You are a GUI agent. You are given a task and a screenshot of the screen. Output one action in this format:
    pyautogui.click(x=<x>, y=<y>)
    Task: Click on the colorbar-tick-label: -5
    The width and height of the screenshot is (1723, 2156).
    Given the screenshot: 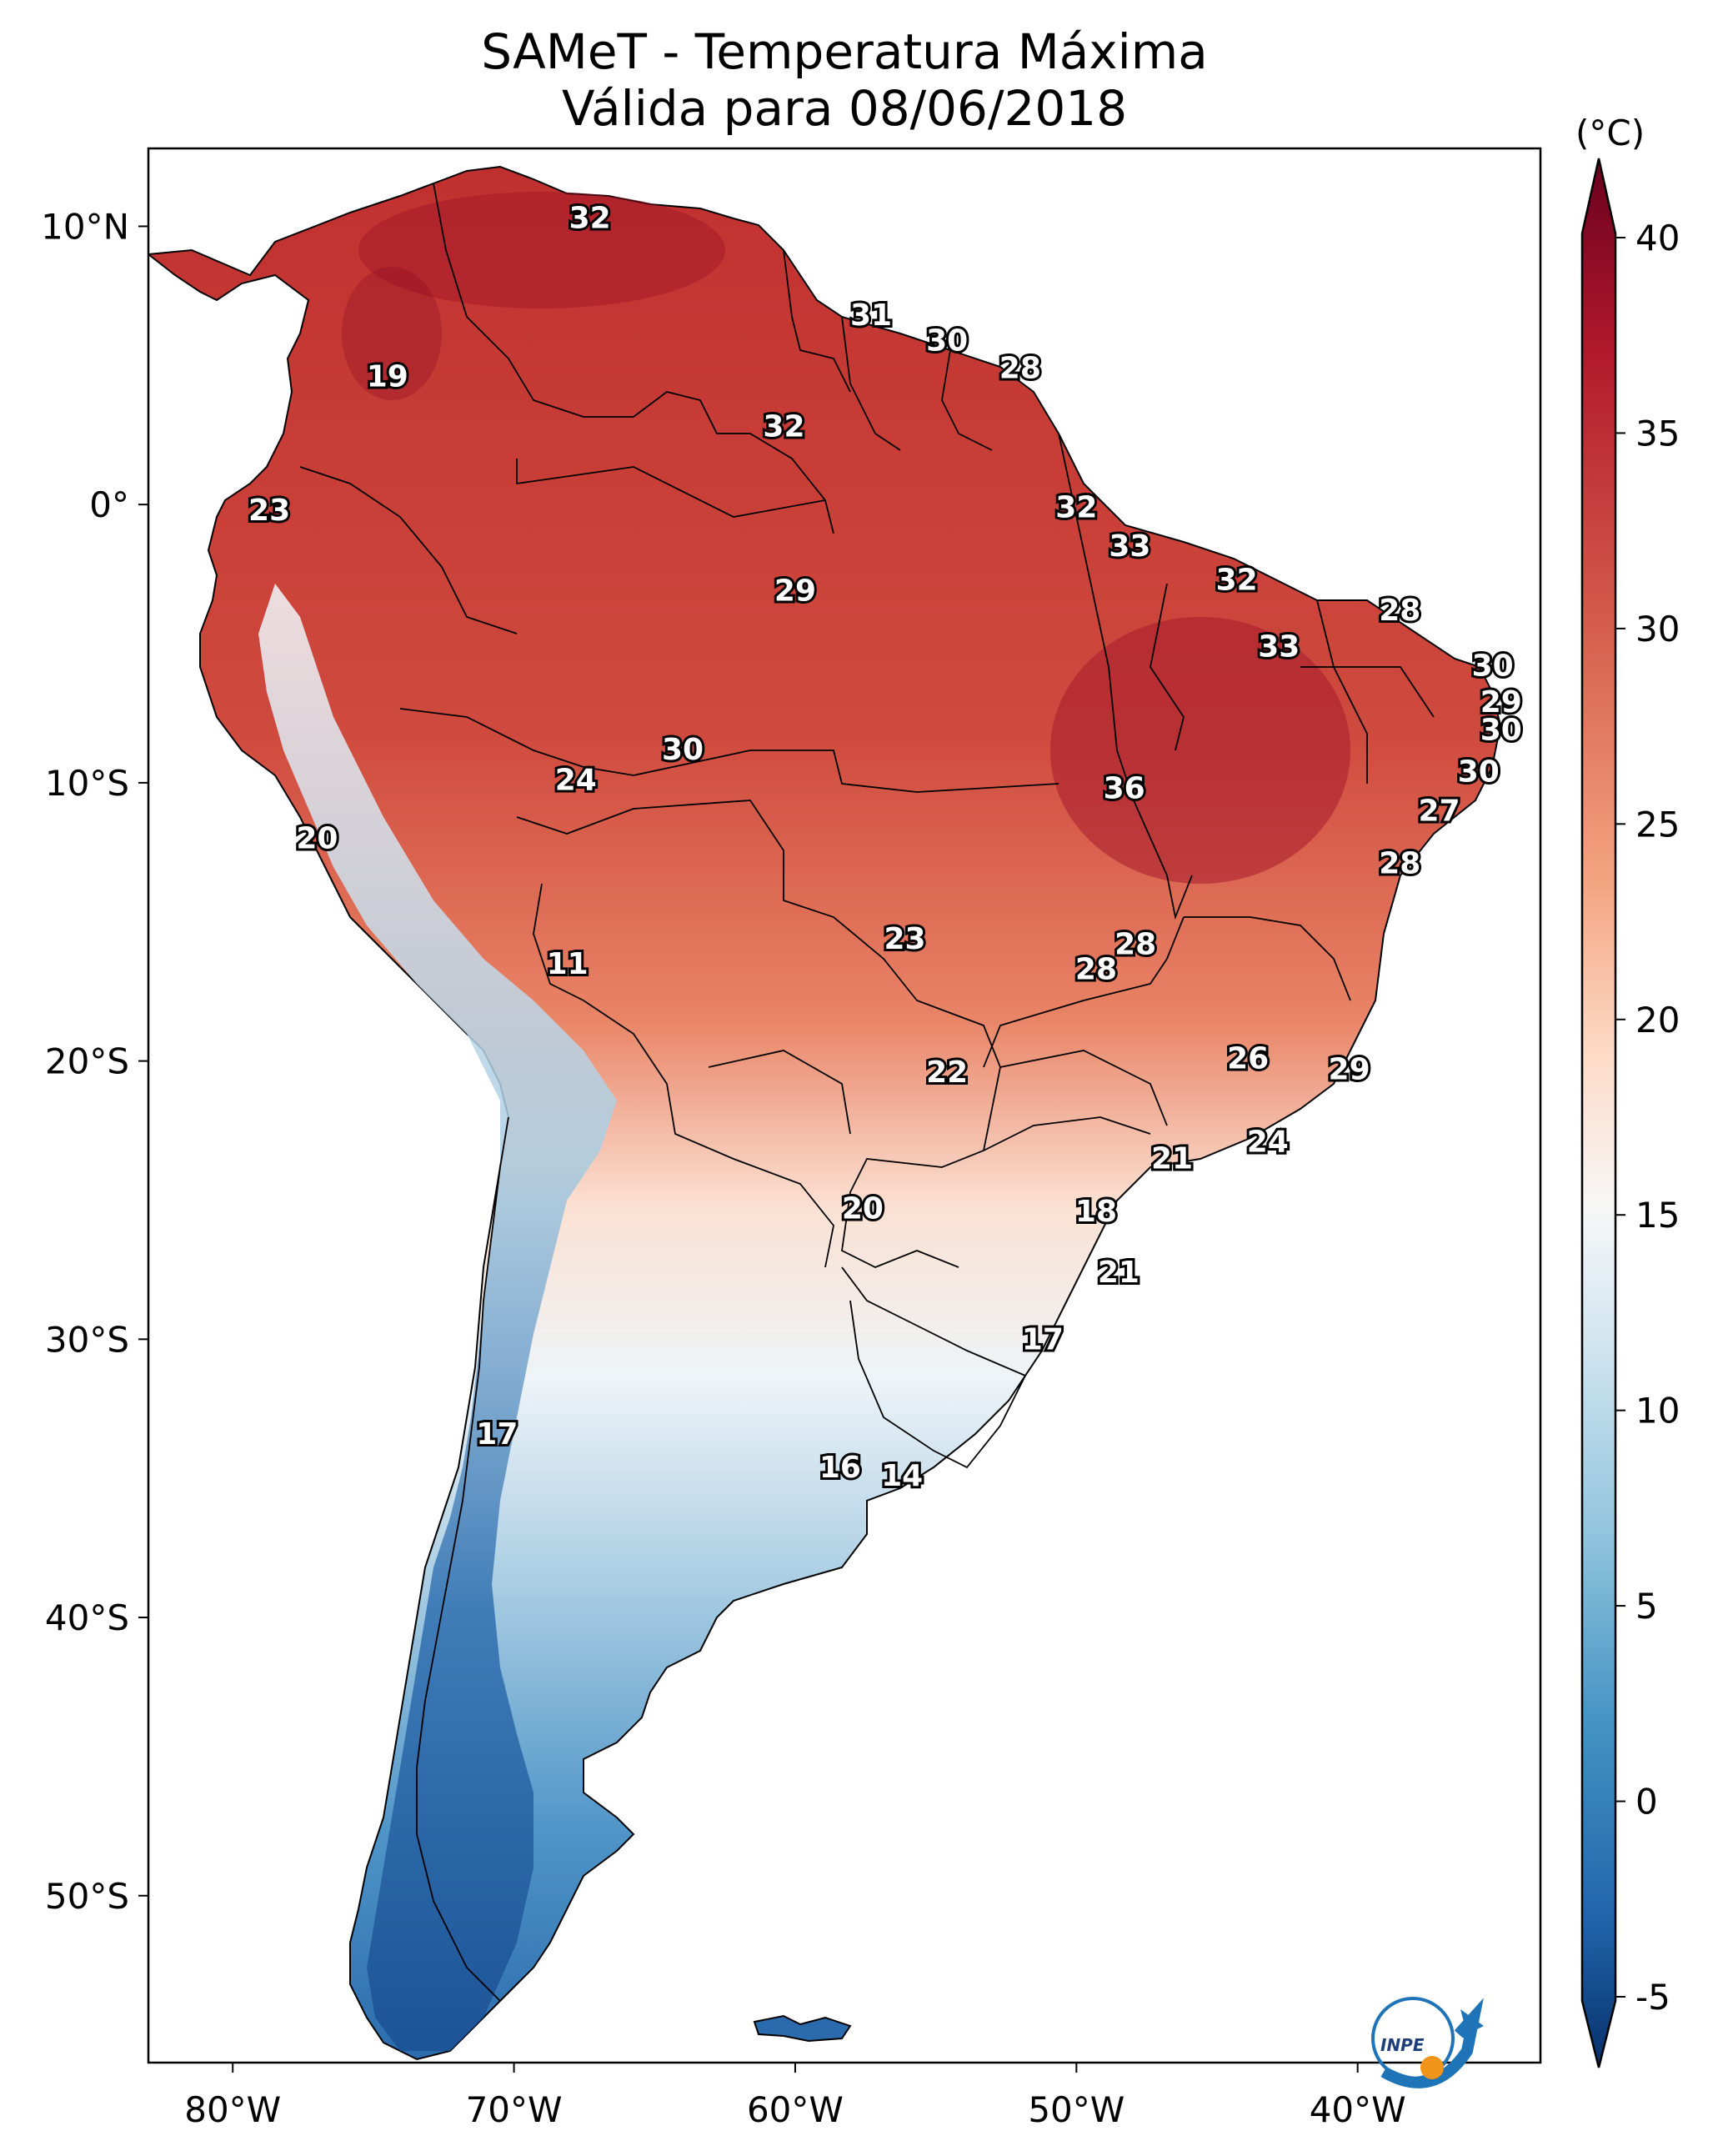 What is the action you would take?
    pyautogui.click(x=1653, y=1997)
    